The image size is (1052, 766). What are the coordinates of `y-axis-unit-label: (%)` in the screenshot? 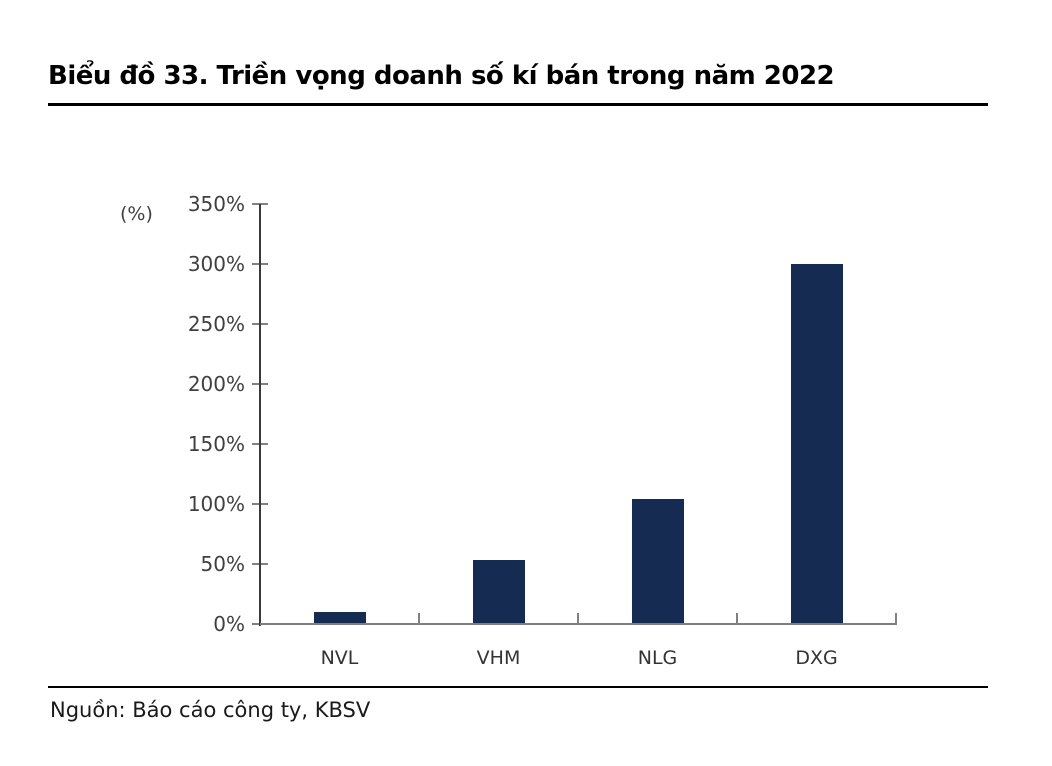 It's located at (136, 214).